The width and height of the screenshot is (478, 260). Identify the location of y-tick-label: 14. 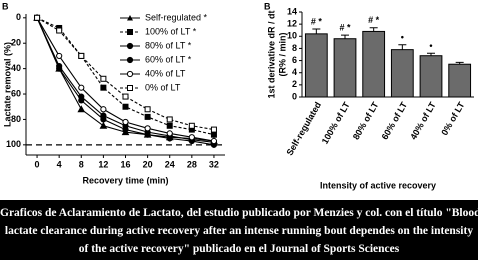
(292, 11).